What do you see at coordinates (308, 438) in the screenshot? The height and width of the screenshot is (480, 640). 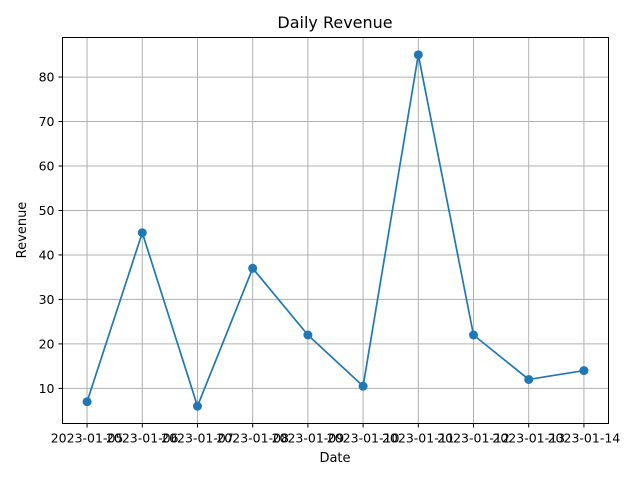 I see `x-tick-label: 2023-01-09` at bounding box center [308, 438].